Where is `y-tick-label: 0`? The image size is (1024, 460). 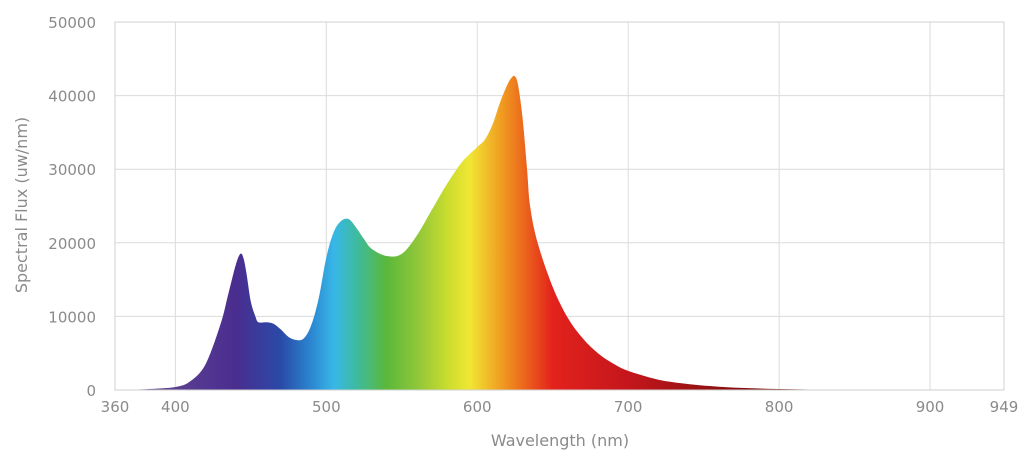
y-tick-label: 0 is located at coordinates (91, 391).